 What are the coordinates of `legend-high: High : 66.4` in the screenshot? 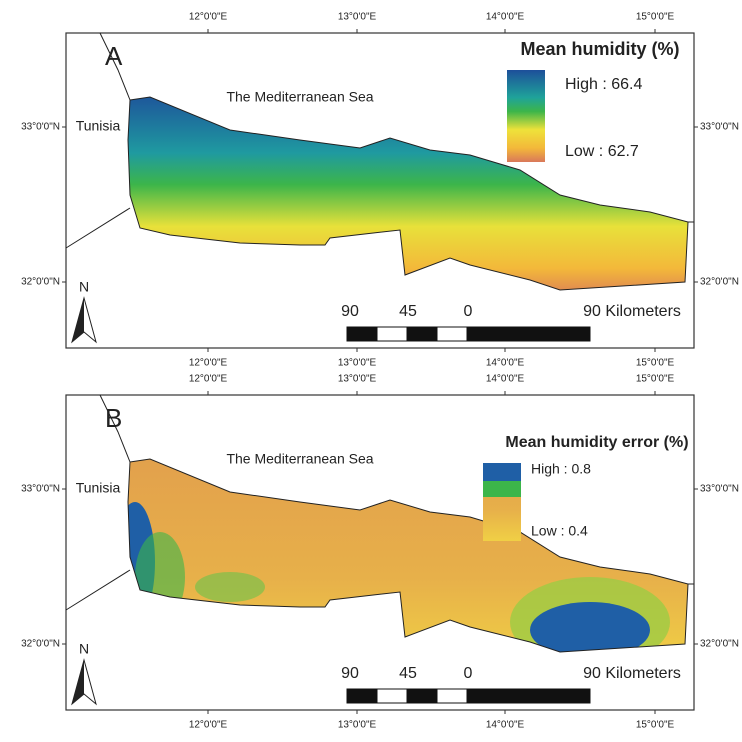 It's located at (603, 84).